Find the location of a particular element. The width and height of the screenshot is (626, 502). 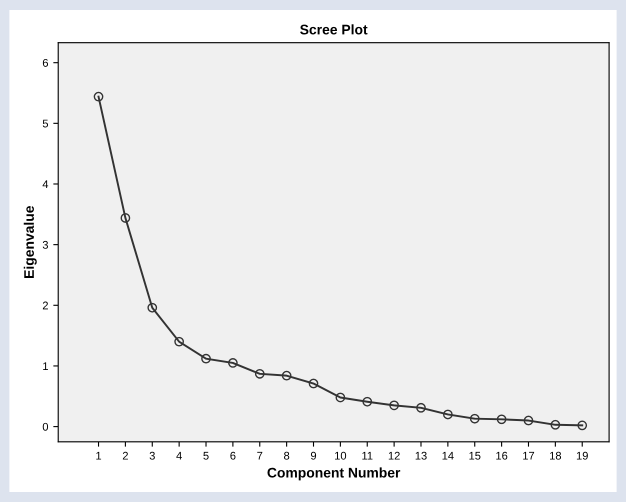

x-tick-label: 13 is located at coordinates (421, 456).